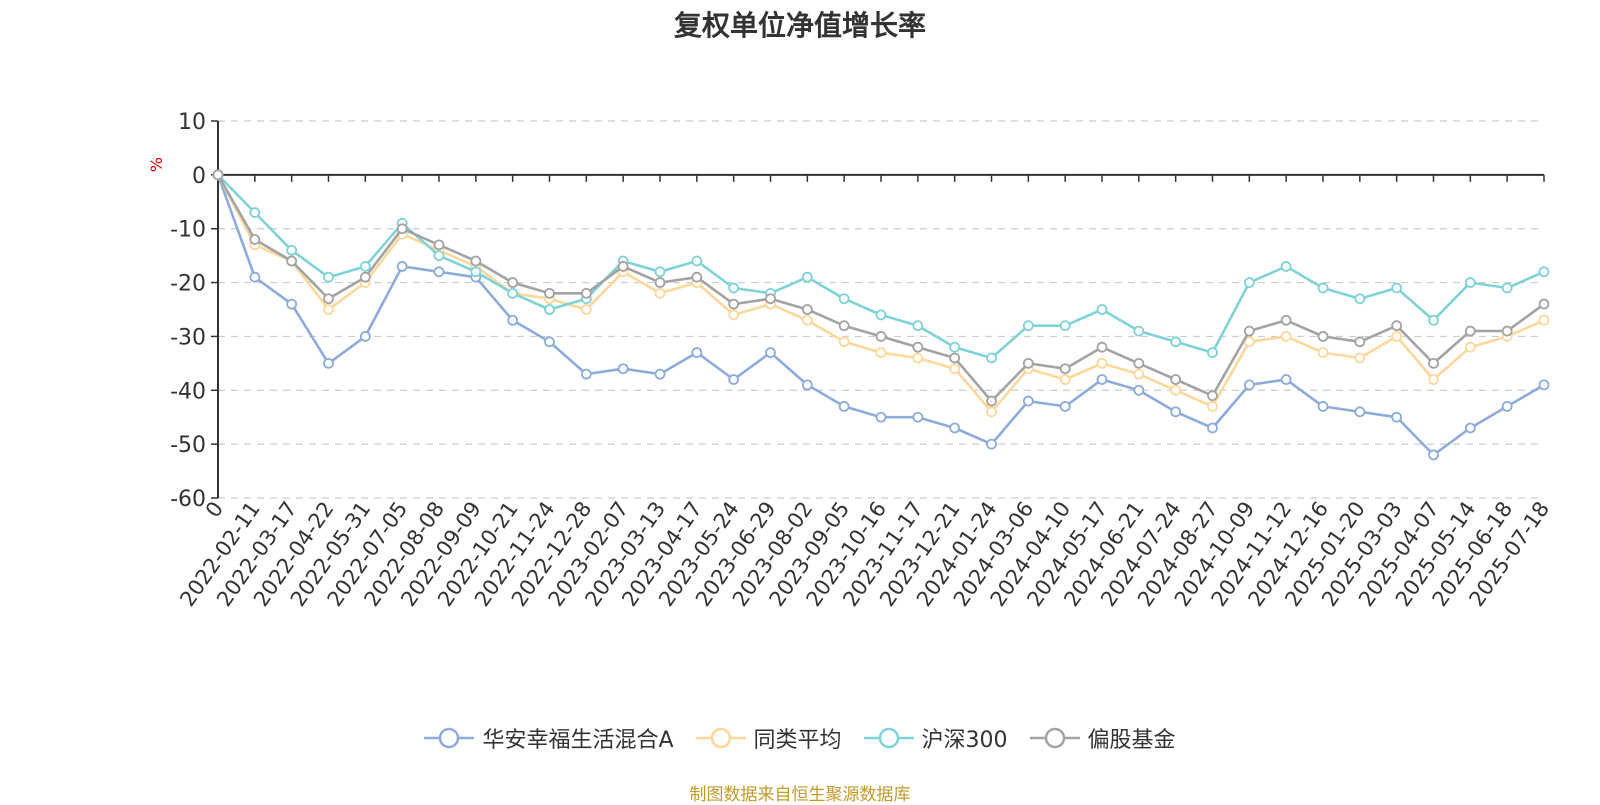 The width and height of the screenshot is (1600, 805). I want to click on legend-item: 同类平均, so click(768, 738).